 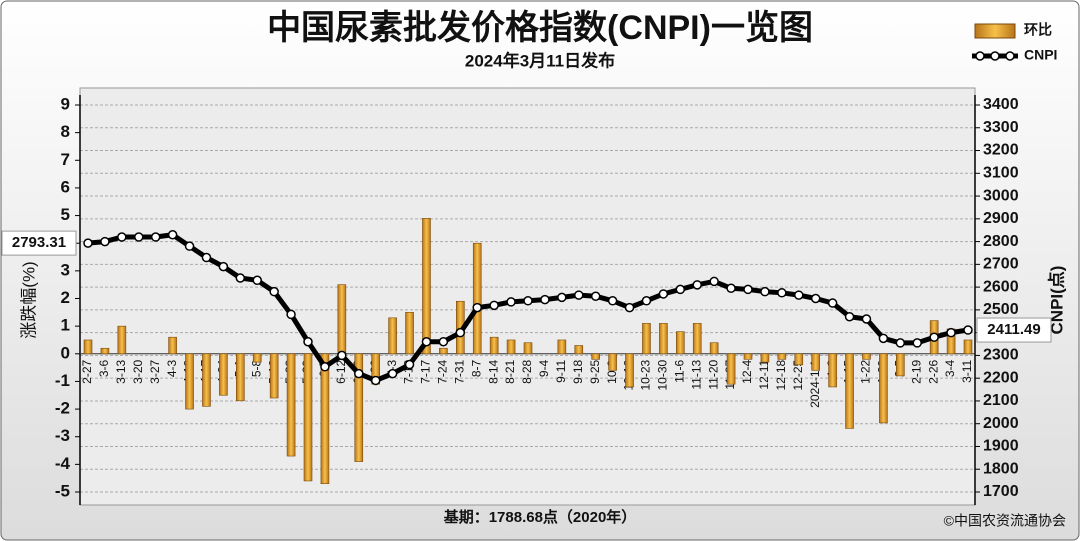 What do you see at coordinates (87, 371) in the screenshot?
I see `x-tick-label: 2-27` at bounding box center [87, 371].